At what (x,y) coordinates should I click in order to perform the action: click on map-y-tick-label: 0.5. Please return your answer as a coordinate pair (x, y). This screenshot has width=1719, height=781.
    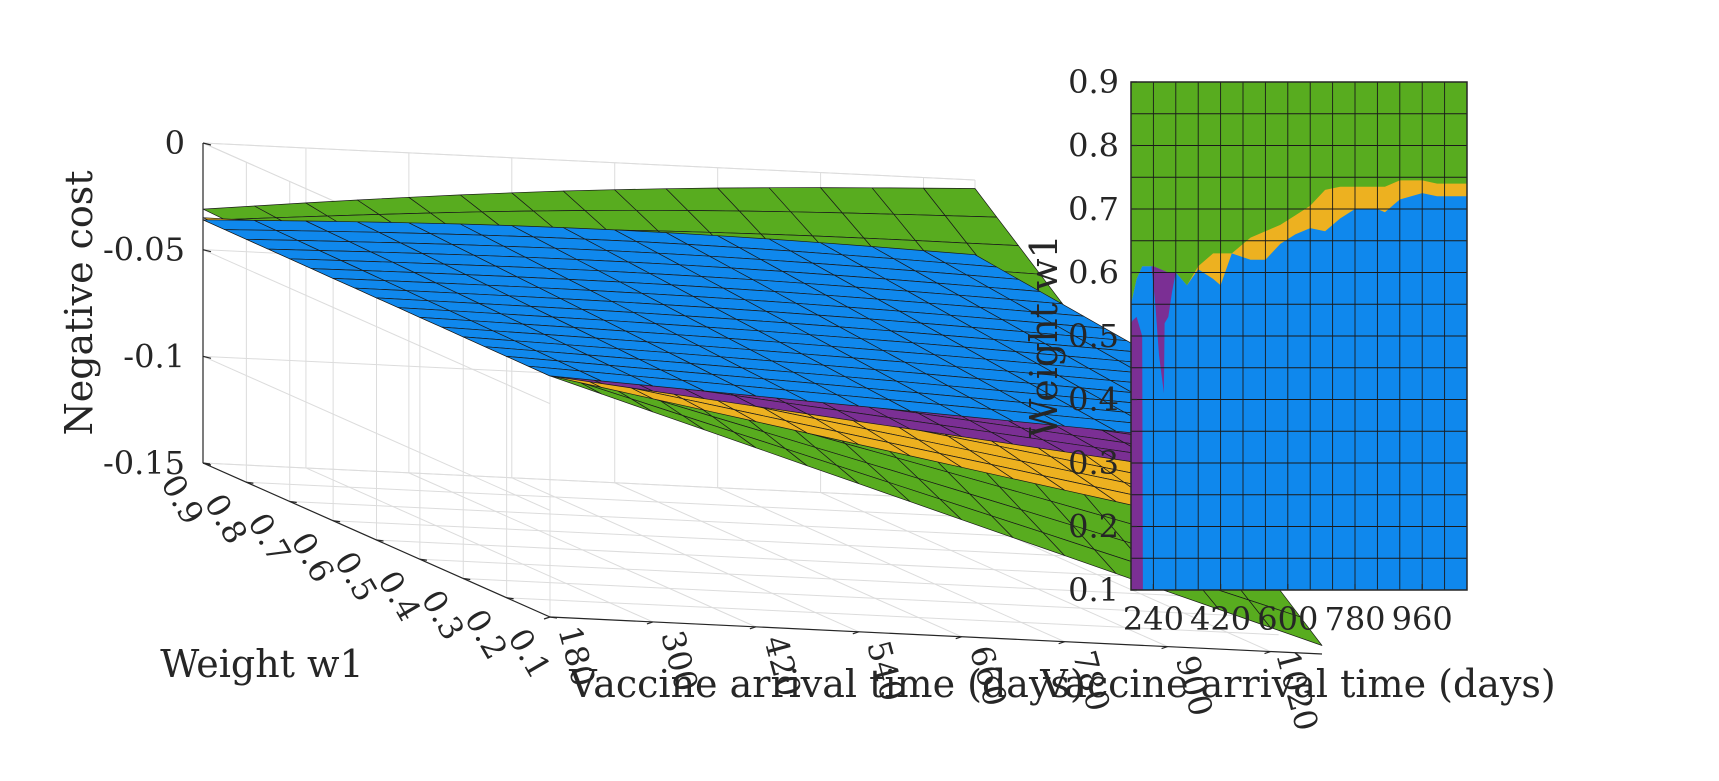
    Looking at the image, I should click on (1093, 336).